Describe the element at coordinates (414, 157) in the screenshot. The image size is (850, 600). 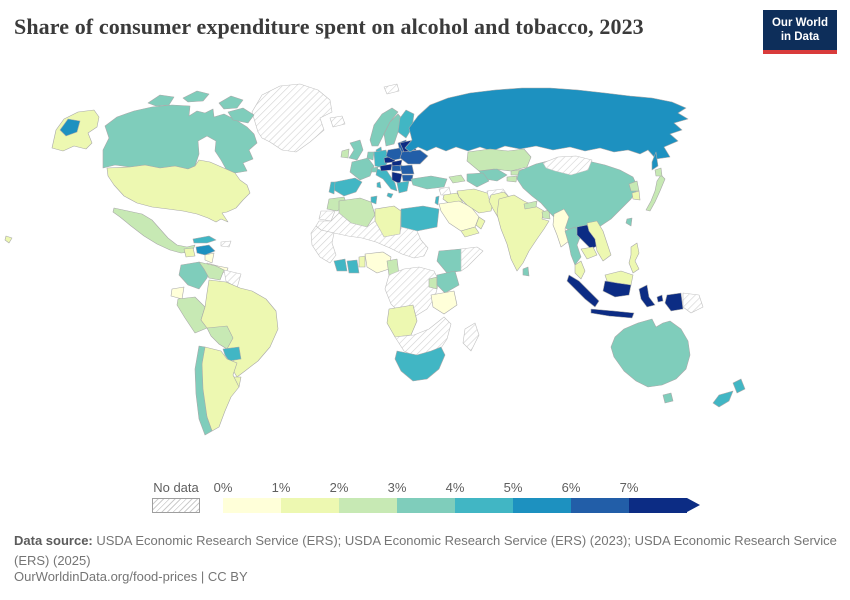
I see `country-ukraine` at that location.